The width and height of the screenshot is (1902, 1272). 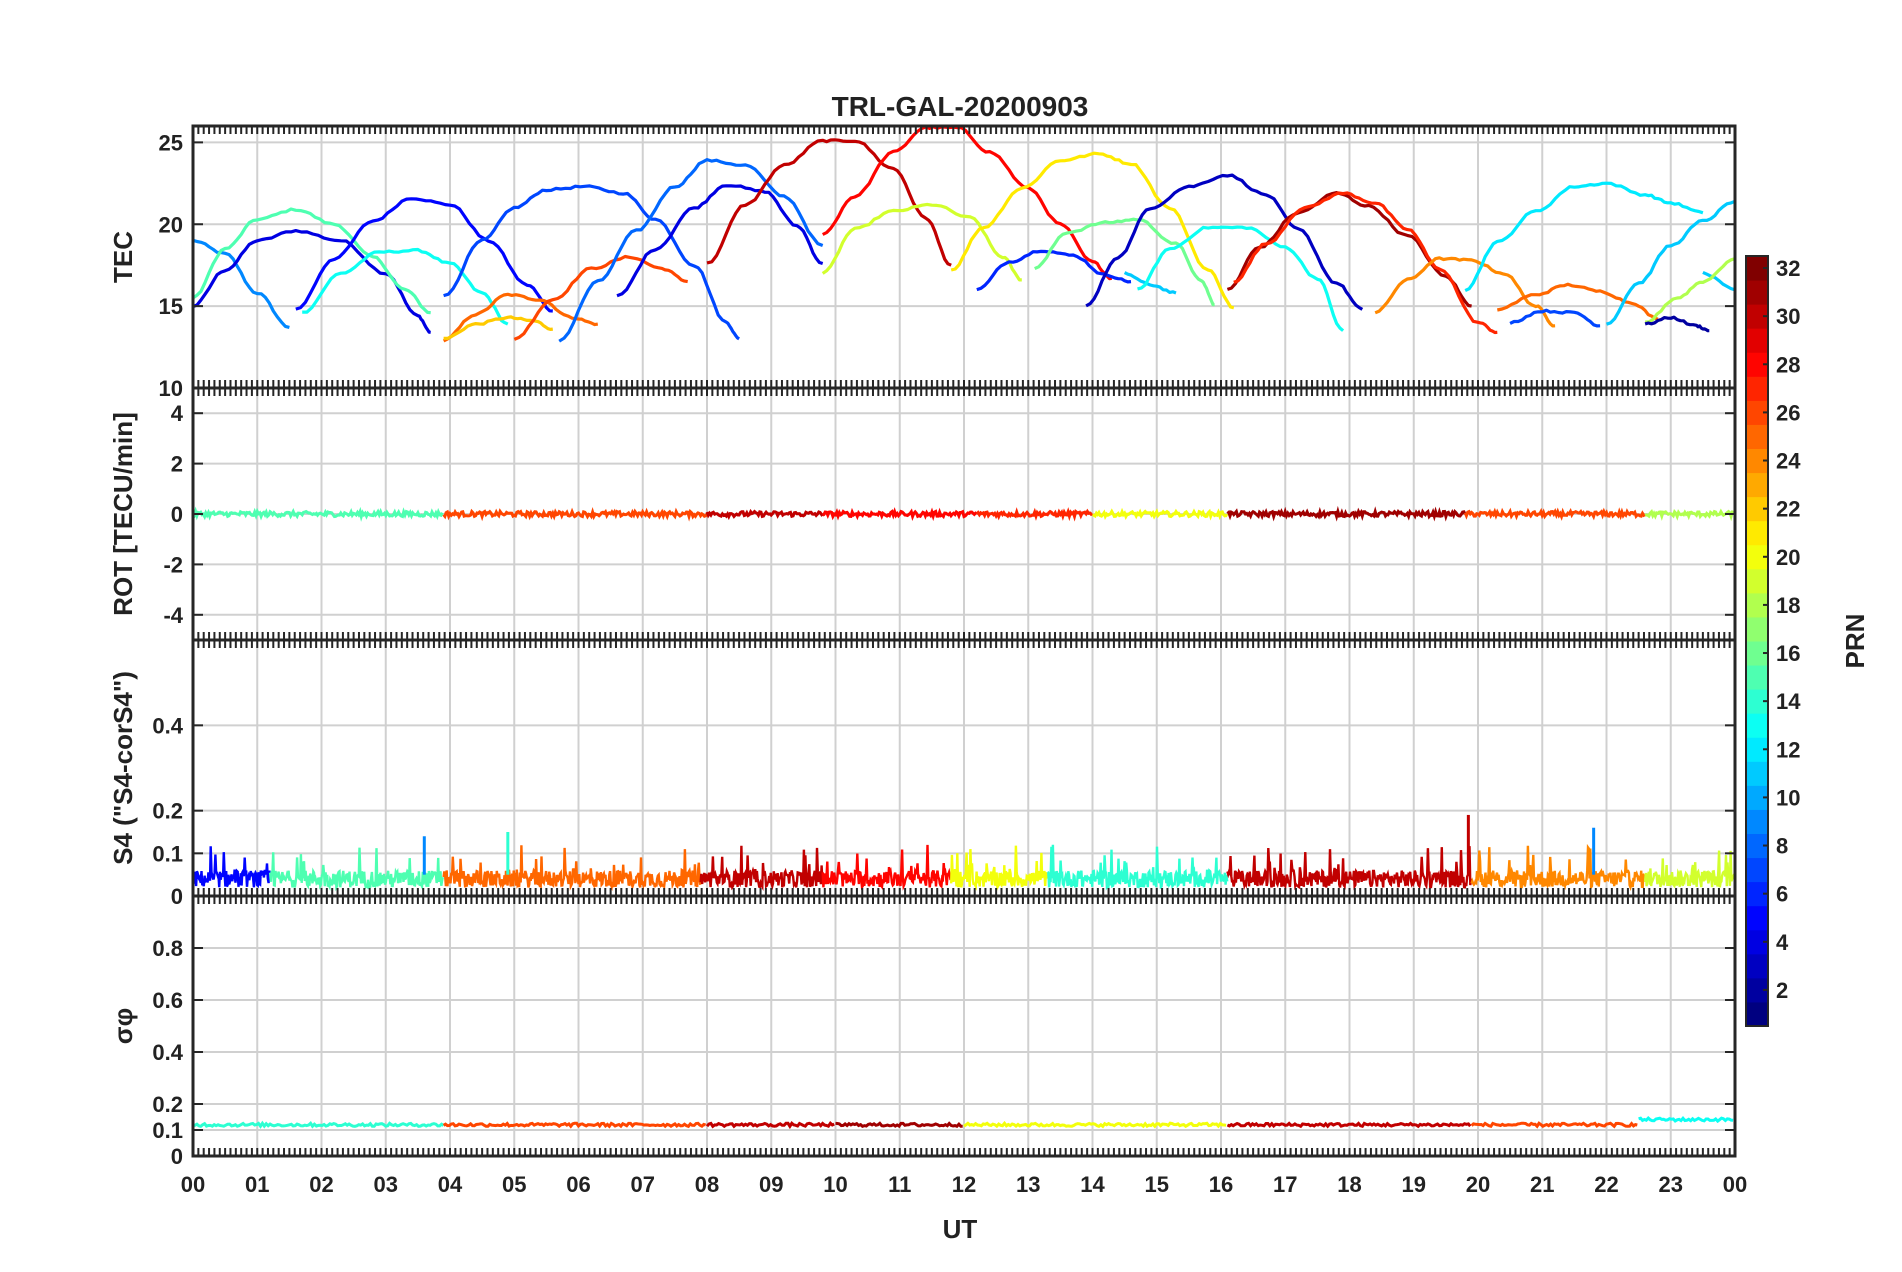 What do you see at coordinates (177, 413) in the screenshot?
I see `rot-y-tick-label: 4` at bounding box center [177, 413].